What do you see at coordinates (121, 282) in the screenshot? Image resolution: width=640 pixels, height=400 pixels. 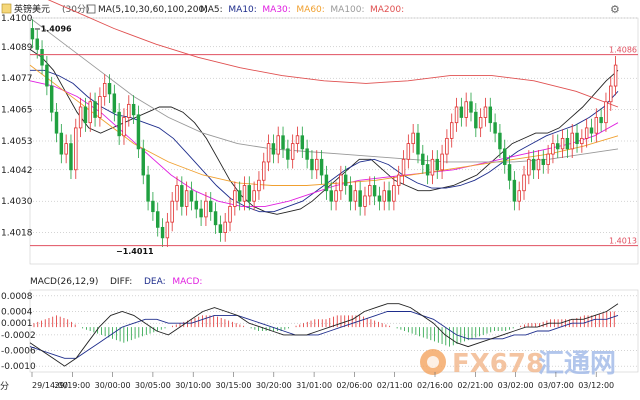 I see `macd-legend-item: DIFF:` at bounding box center [121, 282].